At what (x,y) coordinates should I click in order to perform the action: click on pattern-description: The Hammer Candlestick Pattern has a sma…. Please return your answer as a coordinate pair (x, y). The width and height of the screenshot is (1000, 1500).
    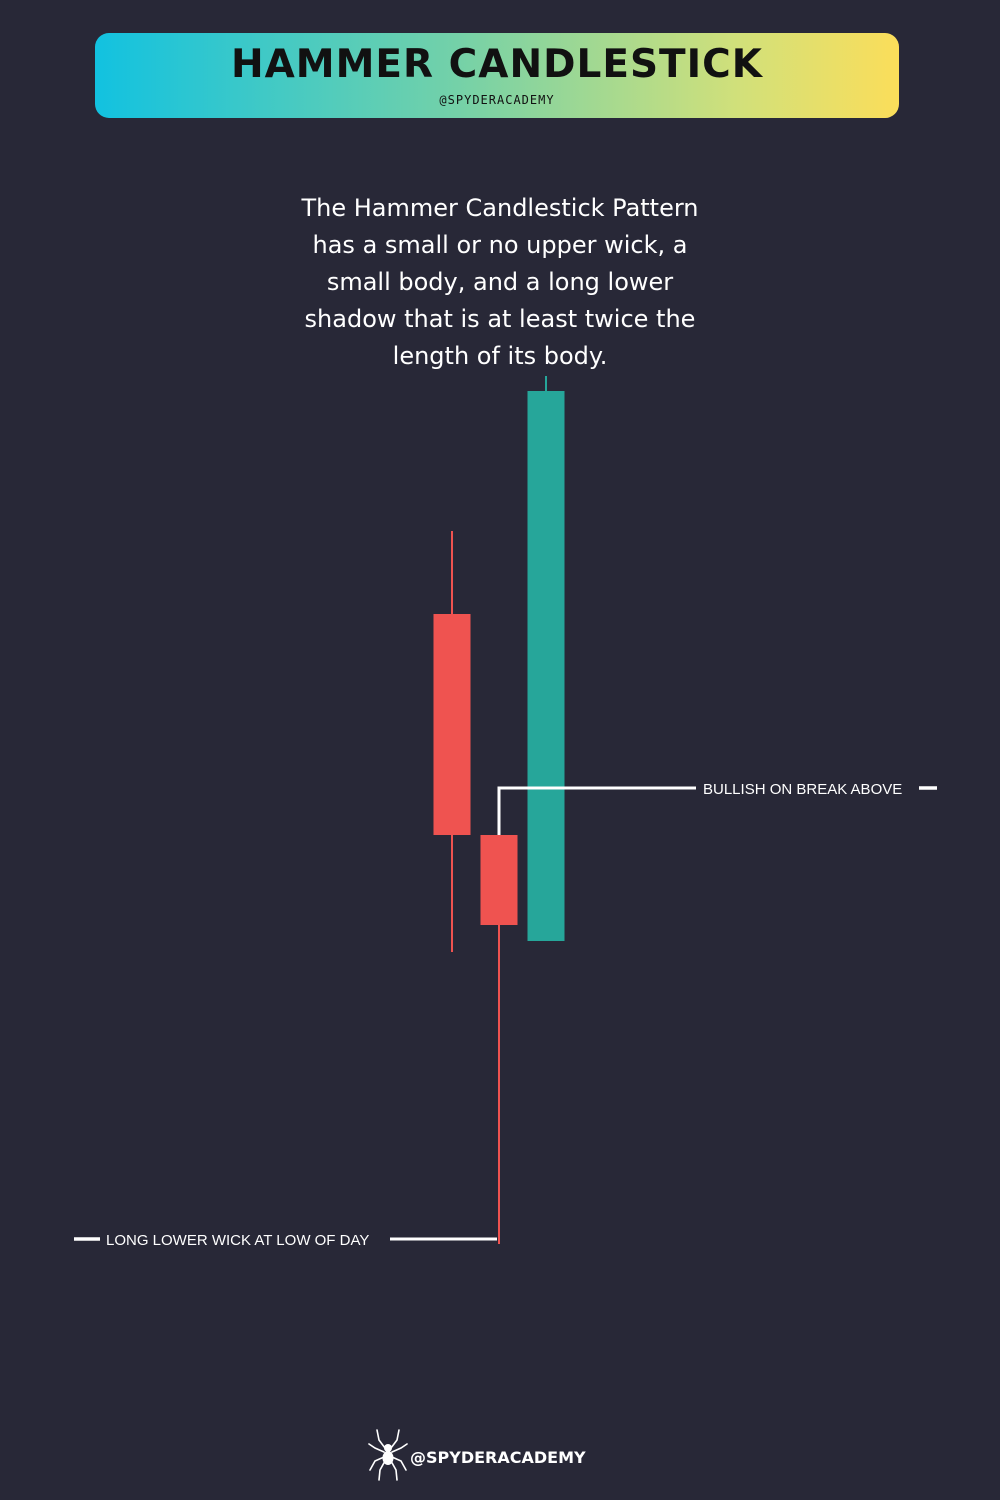
    Looking at the image, I should click on (500, 282).